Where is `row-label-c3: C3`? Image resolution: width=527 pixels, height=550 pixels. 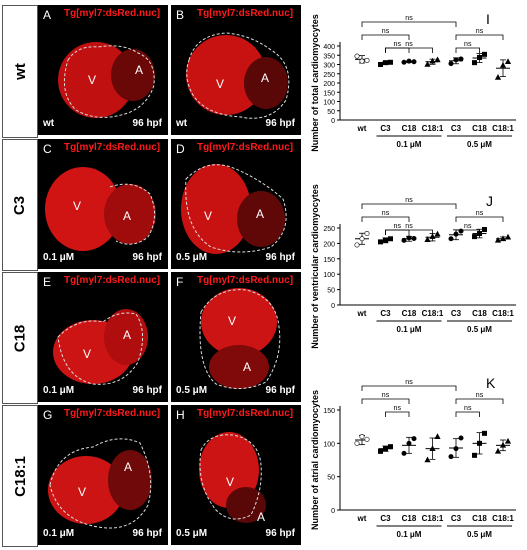 row-label-c3: C3 is located at coordinates (20, 205).